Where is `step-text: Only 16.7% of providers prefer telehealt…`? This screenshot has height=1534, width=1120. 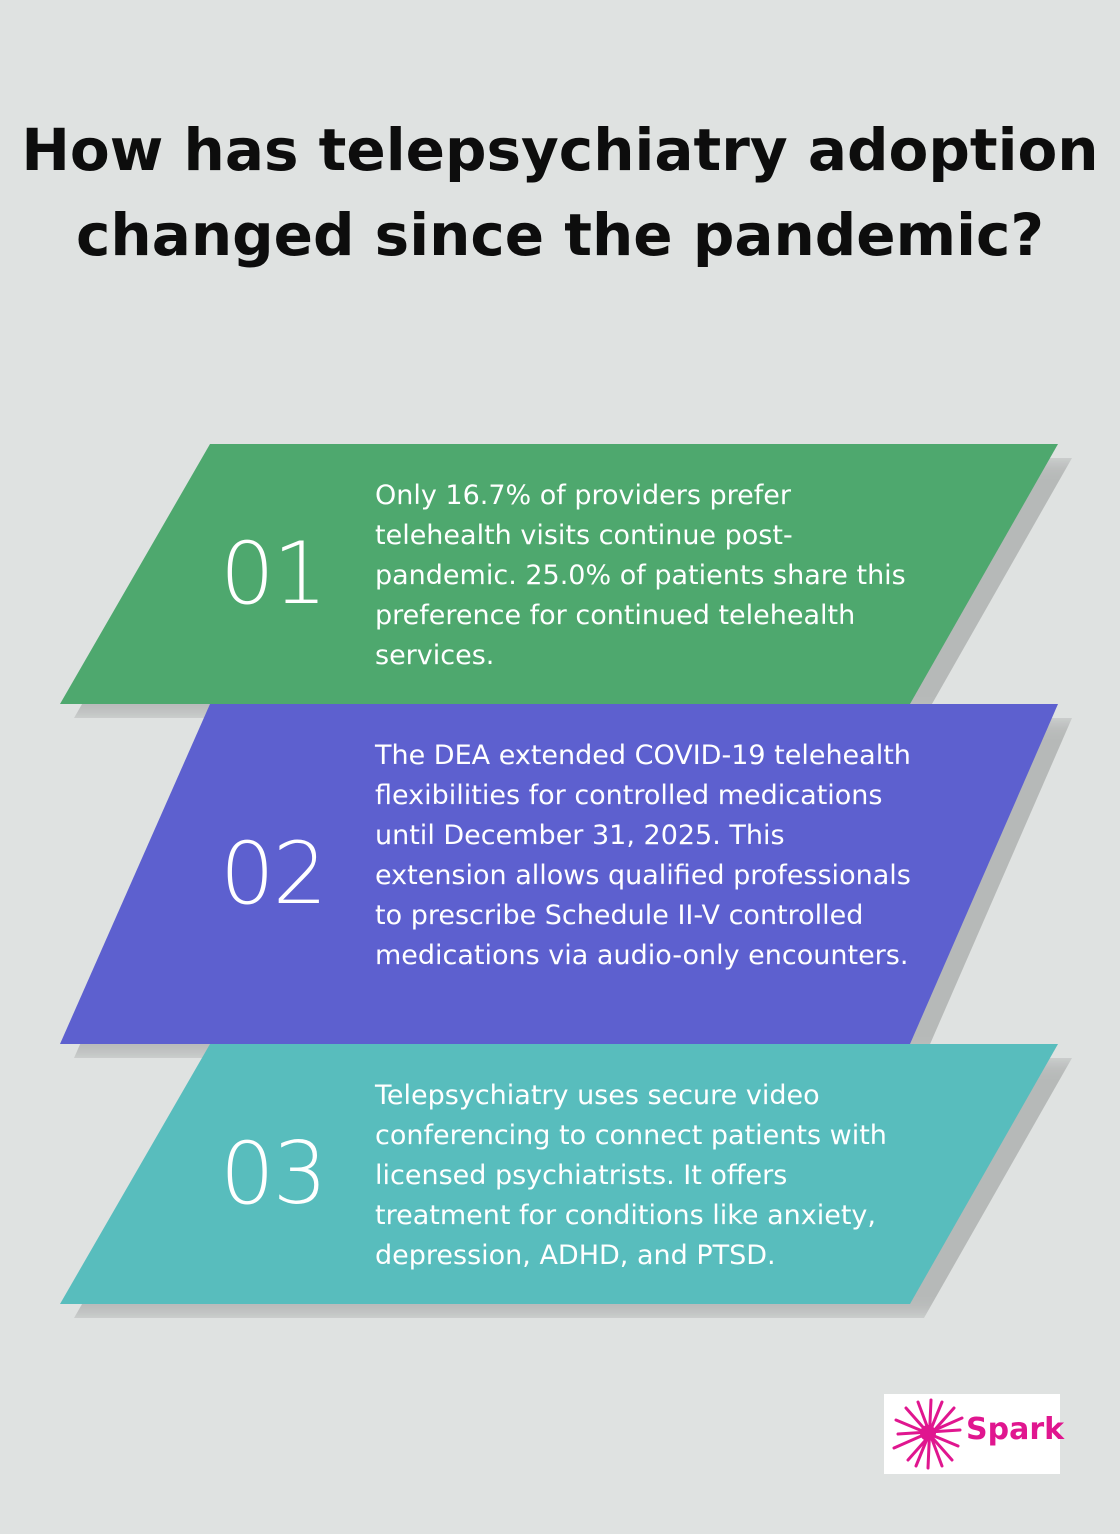
step-text: Only 16.7% of providers prefer telehealt… is located at coordinates (640, 575).